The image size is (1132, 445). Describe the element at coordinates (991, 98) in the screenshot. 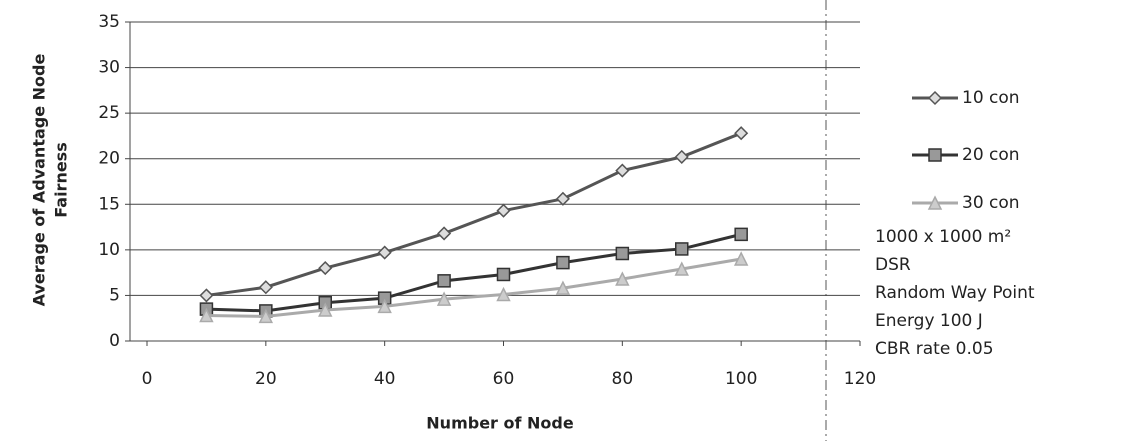

I see `legend-label: 10 con` at that location.